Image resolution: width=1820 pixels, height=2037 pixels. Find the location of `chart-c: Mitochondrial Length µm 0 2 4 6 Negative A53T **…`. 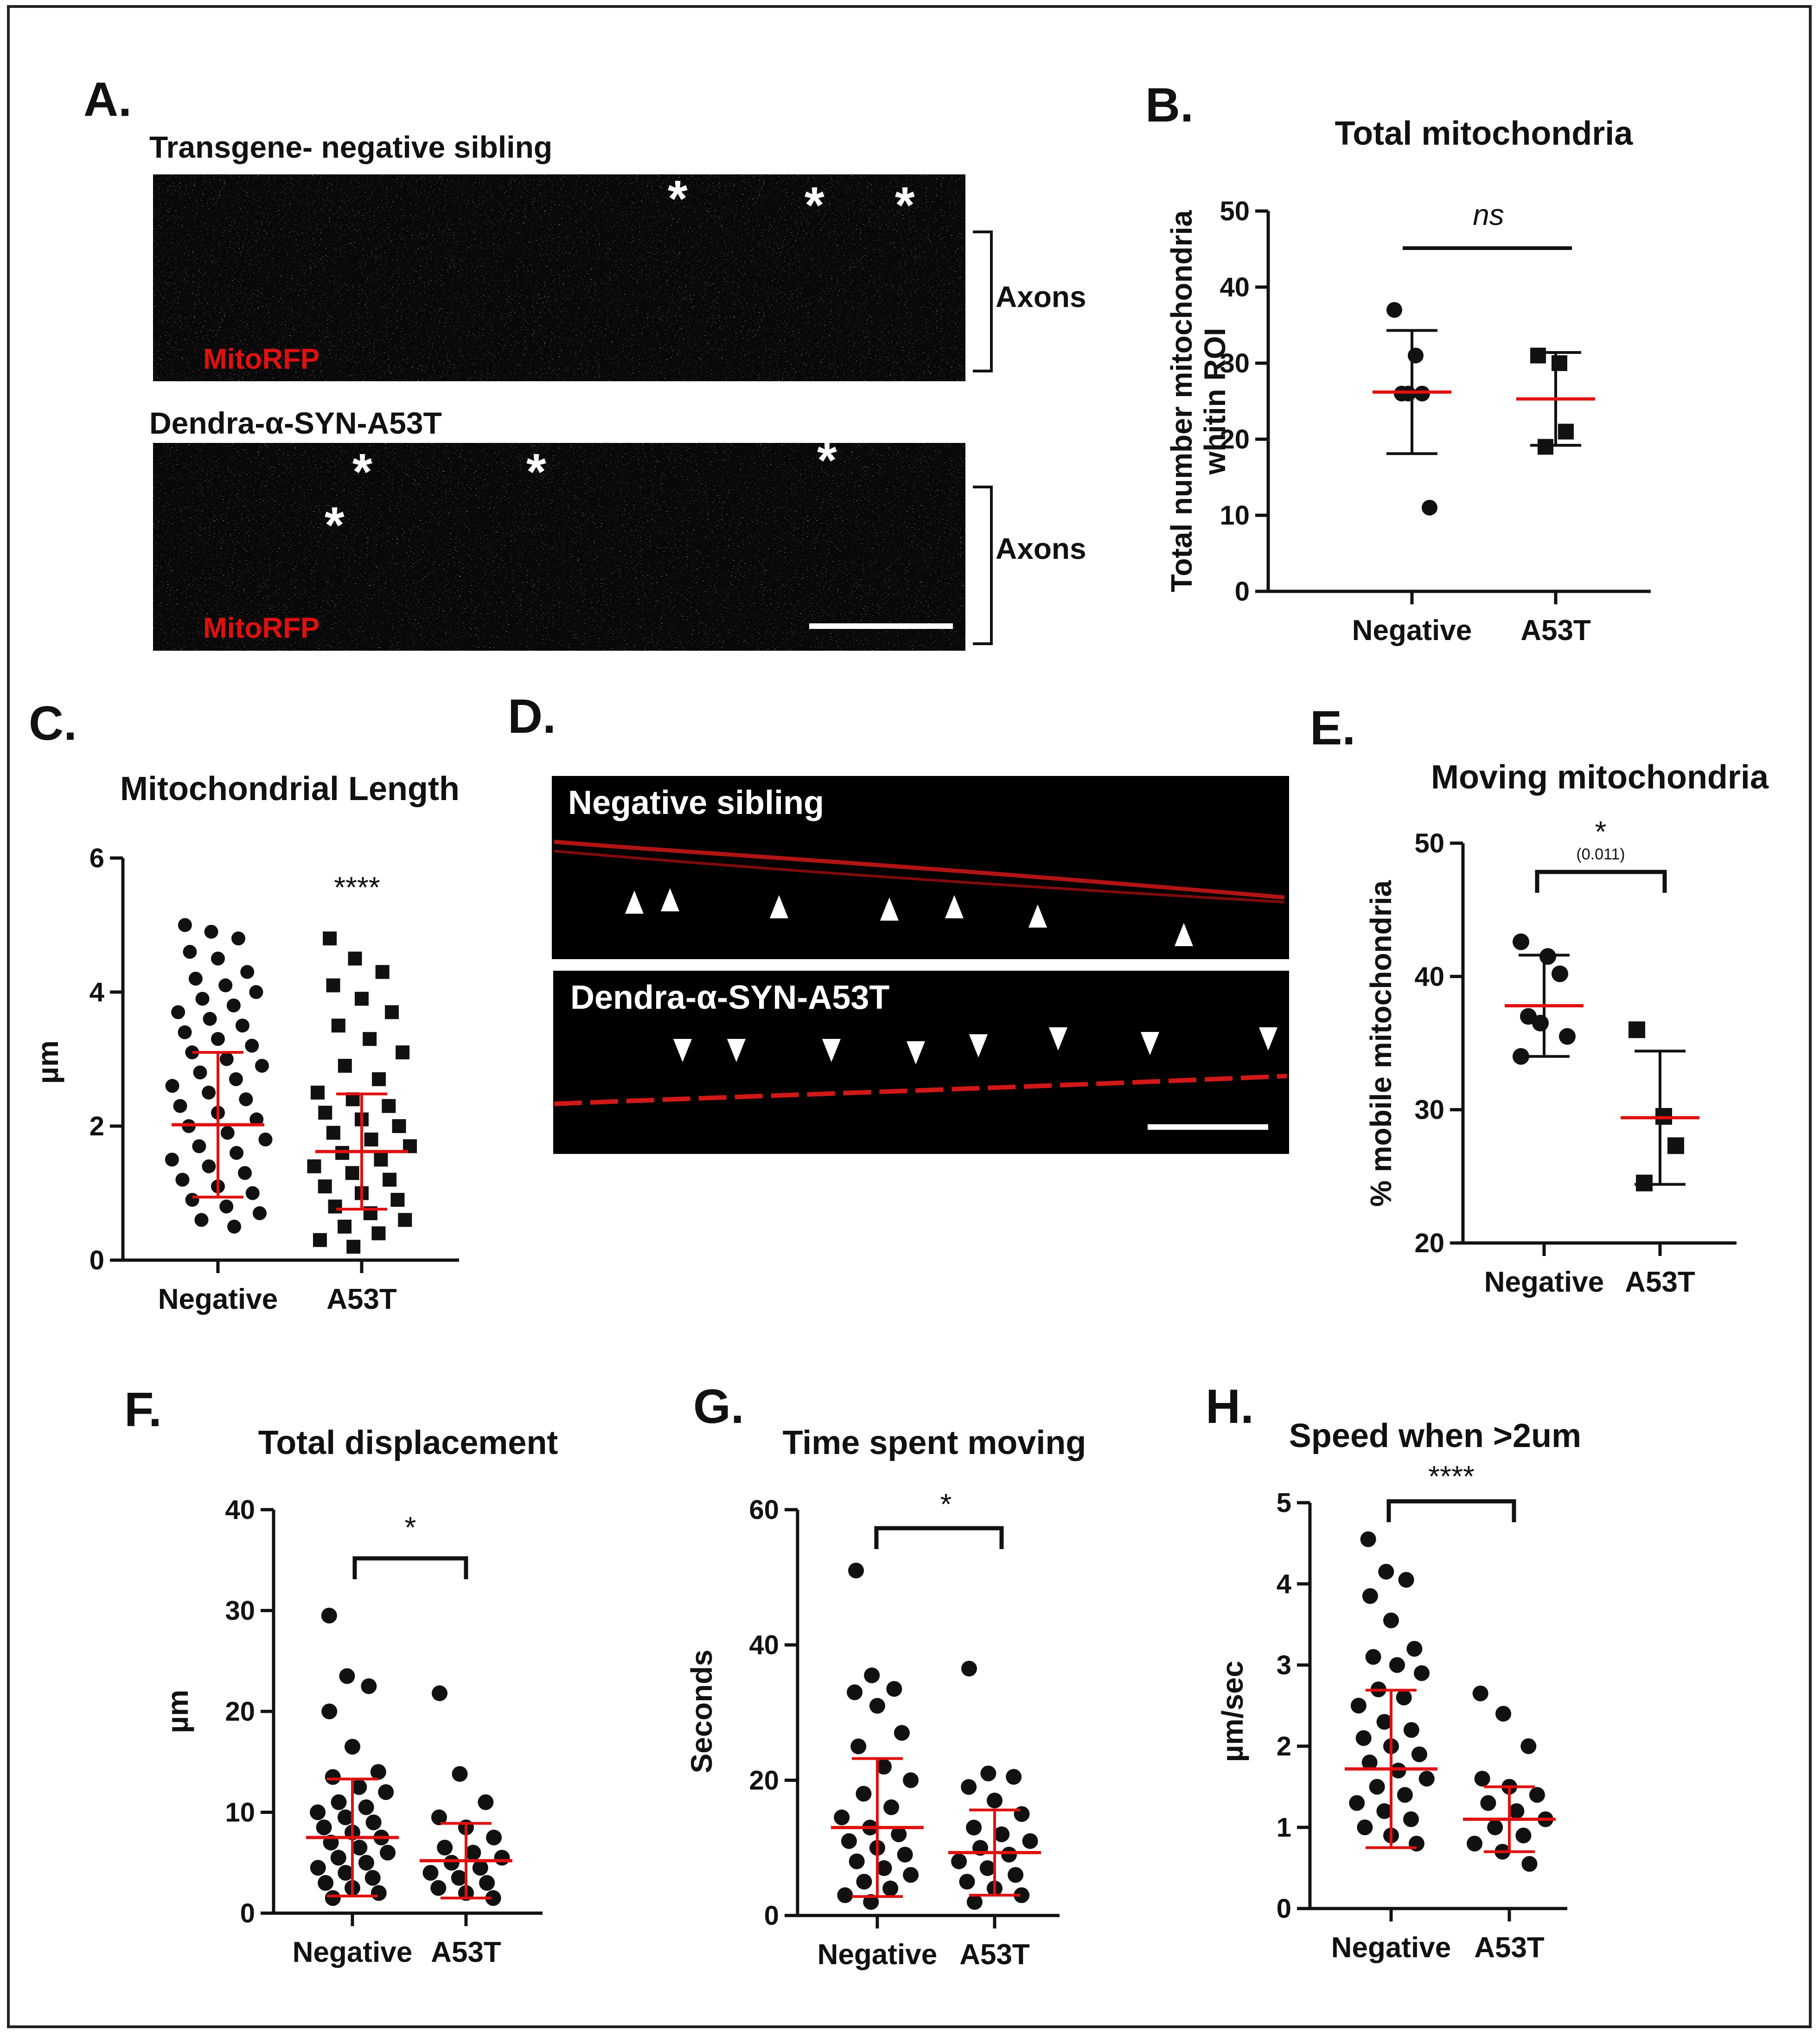

chart-c: Mitochondrial Length µm 0 2 4 6 Negative A53T **… is located at coordinates (246, 1042).